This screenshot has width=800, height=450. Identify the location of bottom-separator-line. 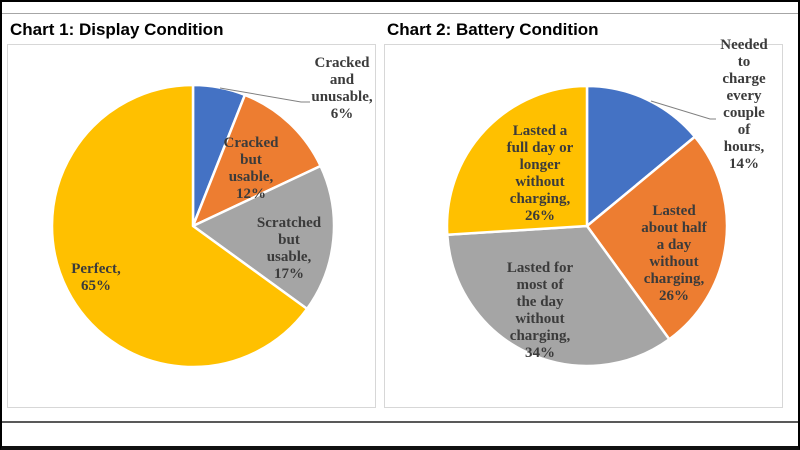
(400, 422).